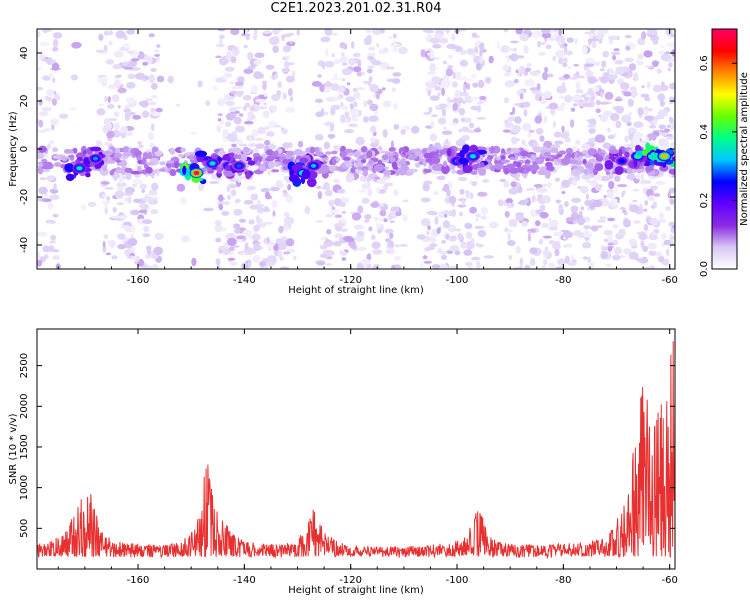 The width and height of the screenshot is (750, 600). What do you see at coordinates (244, 580) in the screenshot?
I see `snr-x-tick-label: -140` at bounding box center [244, 580].